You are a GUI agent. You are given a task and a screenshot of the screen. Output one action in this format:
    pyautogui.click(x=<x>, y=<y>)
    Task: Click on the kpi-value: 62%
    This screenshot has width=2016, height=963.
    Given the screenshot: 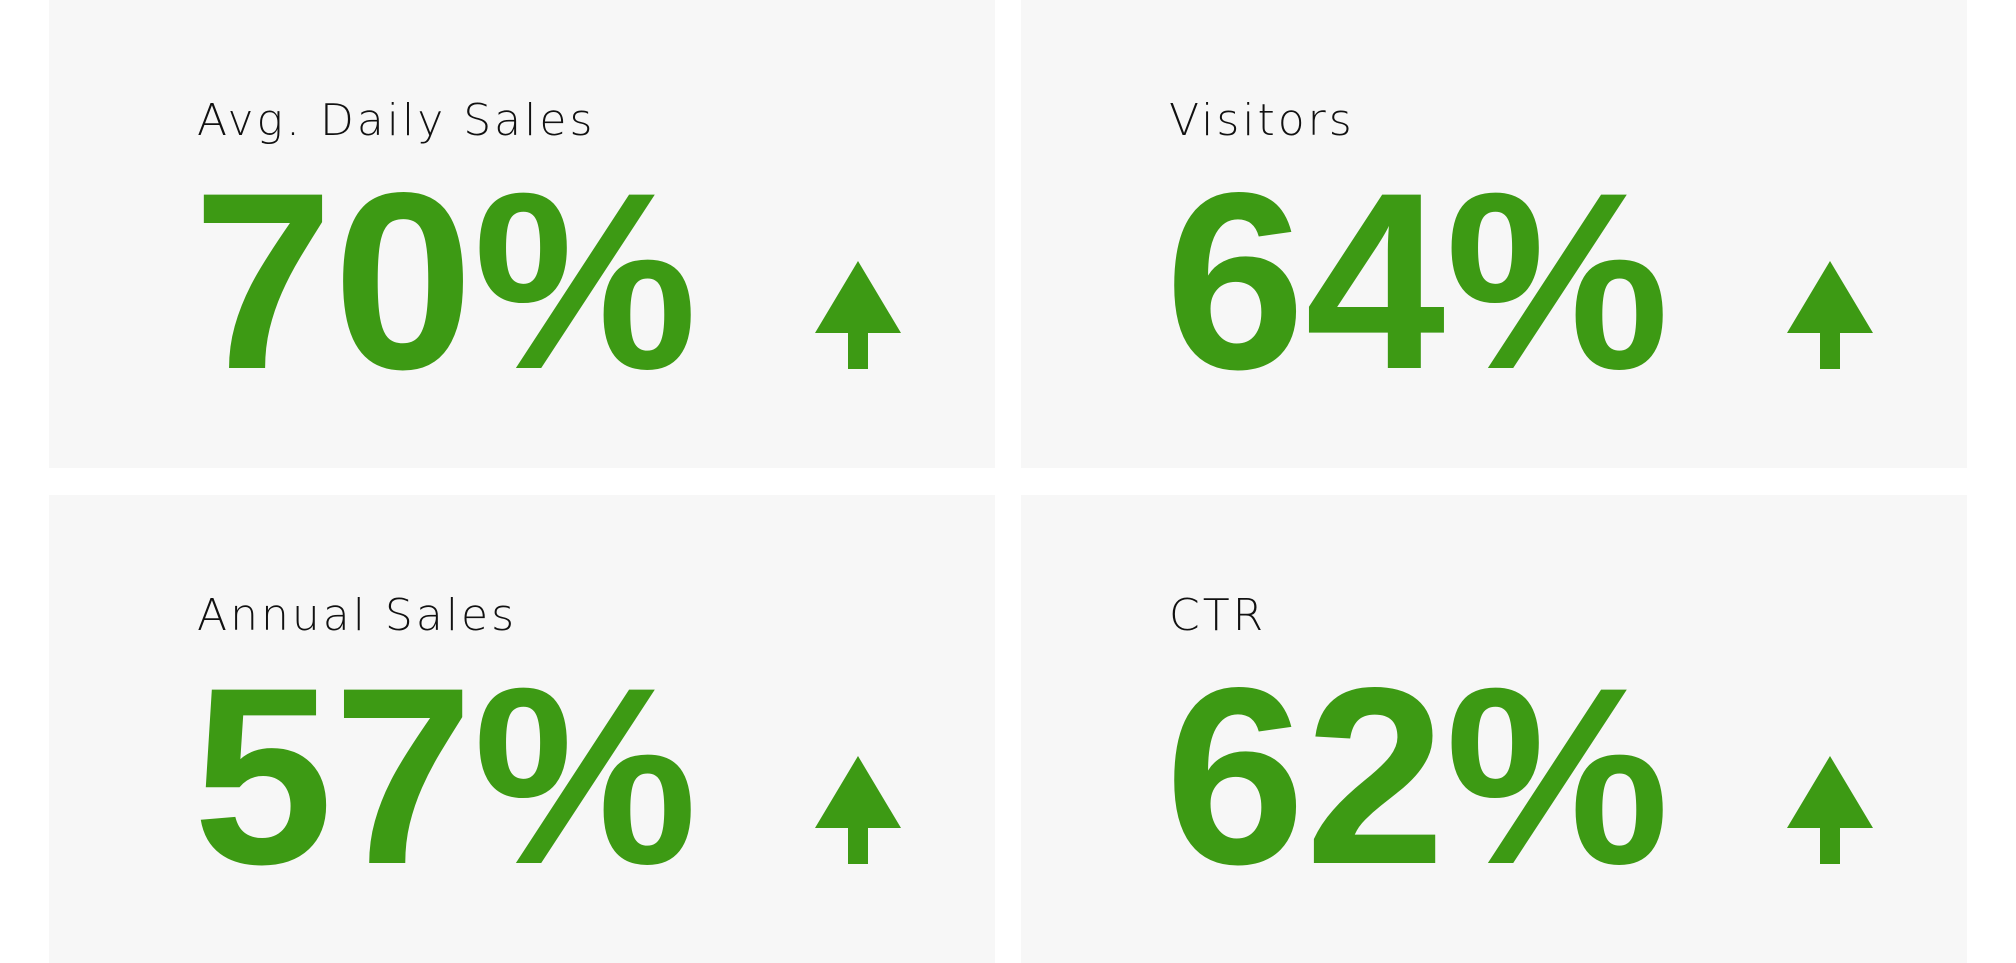 What is the action you would take?
    pyautogui.click(x=1417, y=776)
    